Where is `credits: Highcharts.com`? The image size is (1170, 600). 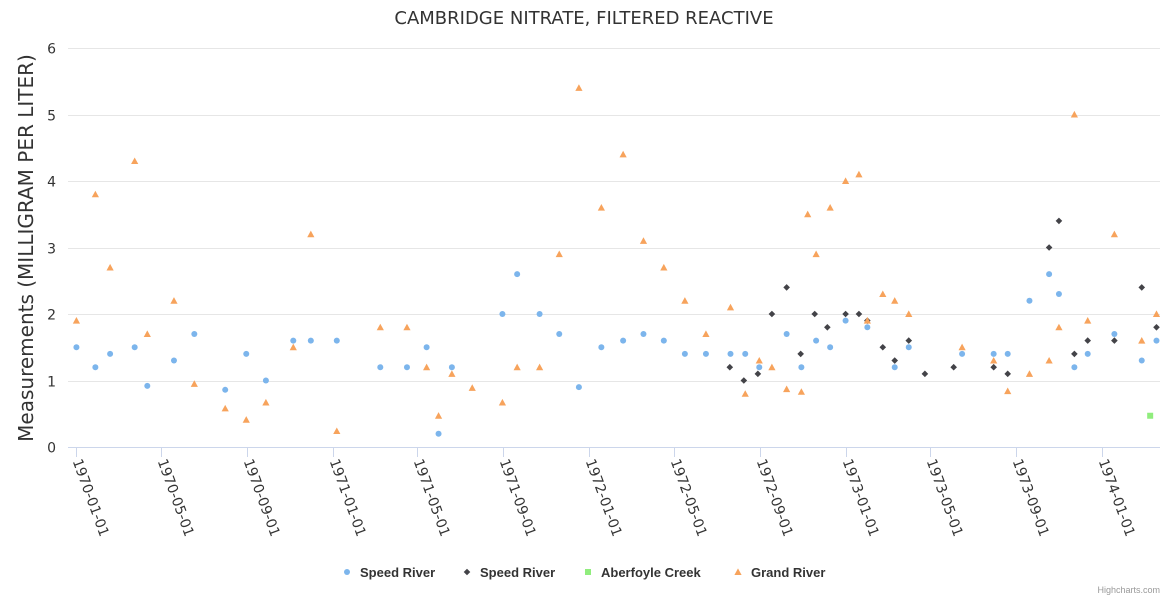 credits: Highcharts.com is located at coordinates (1128, 590).